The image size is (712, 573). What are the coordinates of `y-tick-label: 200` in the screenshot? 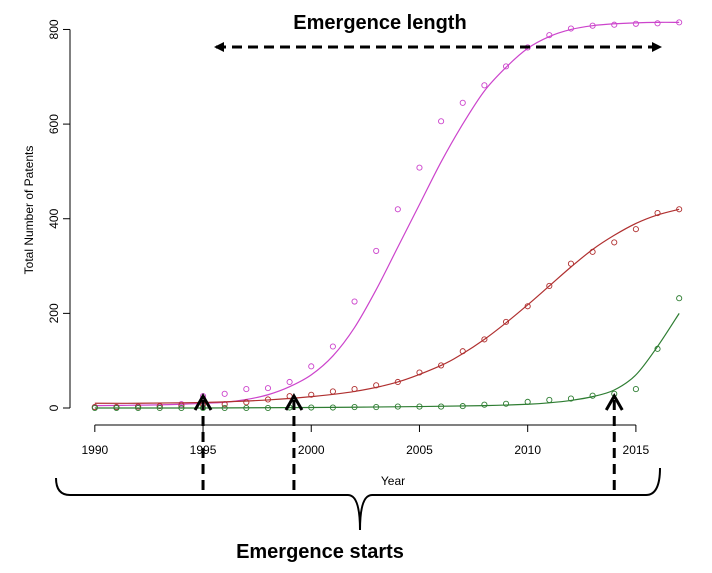 It's located at (54, 313).